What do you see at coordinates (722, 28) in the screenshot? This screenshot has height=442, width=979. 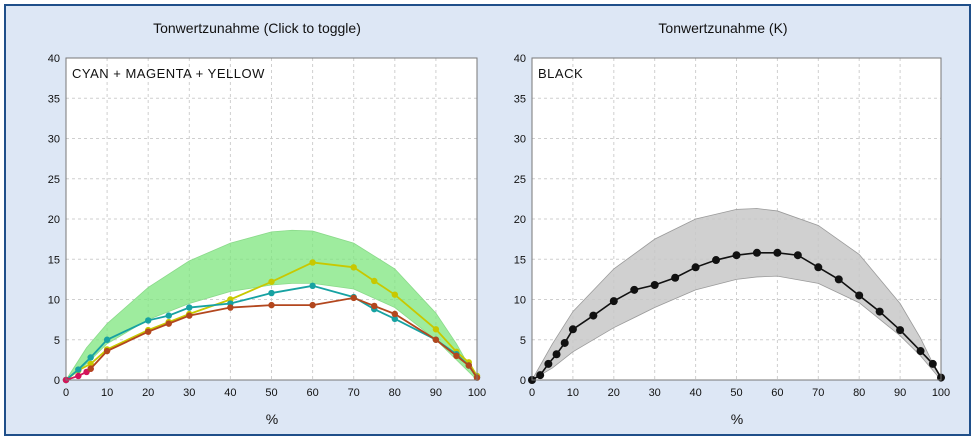 I see `chart-title: Tonwertzunahme (K)` at bounding box center [722, 28].